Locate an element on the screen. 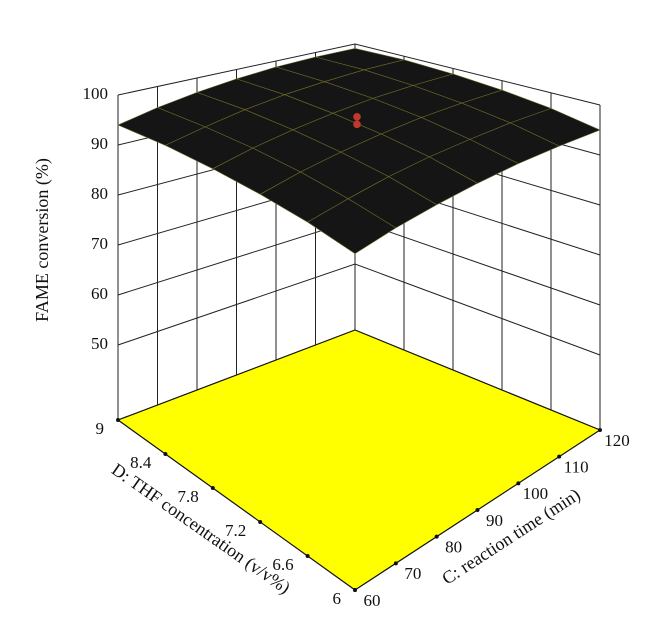 The height and width of the screenshot is (632, 660). z-tick-label: 50 is located at coordinates (99, 343).